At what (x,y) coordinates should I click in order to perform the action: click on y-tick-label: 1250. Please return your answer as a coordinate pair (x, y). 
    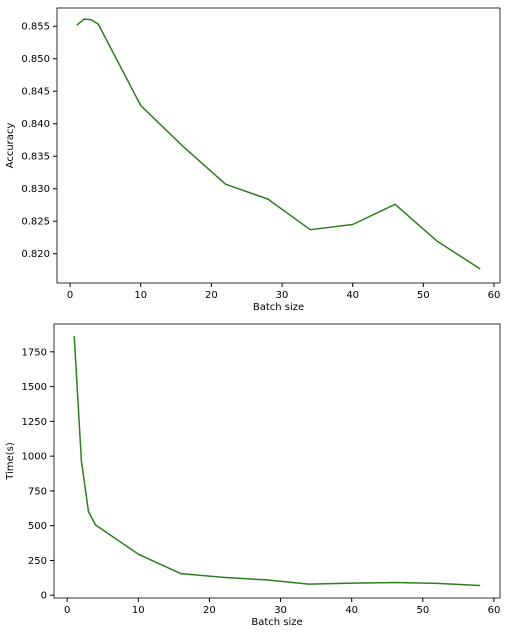
    Looking at the image, I should click on (34, 422).